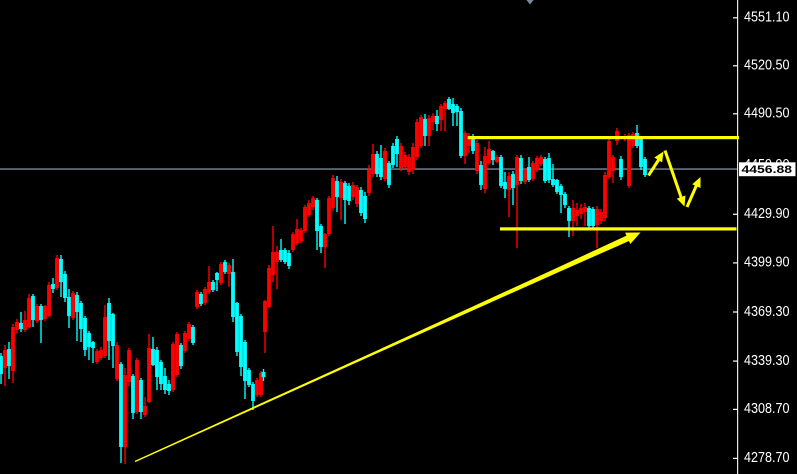  I want to click on svg-text: 4339.30, so click(767, 361).